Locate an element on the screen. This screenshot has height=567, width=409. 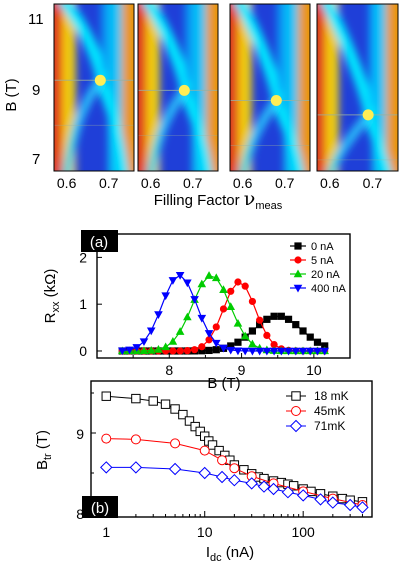
panel-a-y-axis-label: Rxx (kΩ) is located at coordinates (52, 296).